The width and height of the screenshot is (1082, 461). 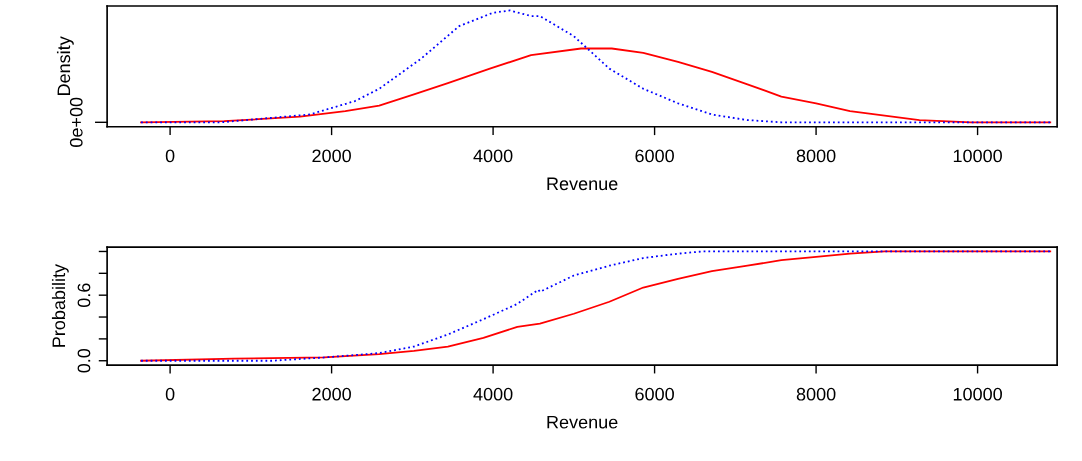 What do you see at coordinates (60, 305) in the screenshot?
I see `y-axis-title: Probability` at bounding box center [60, 305].